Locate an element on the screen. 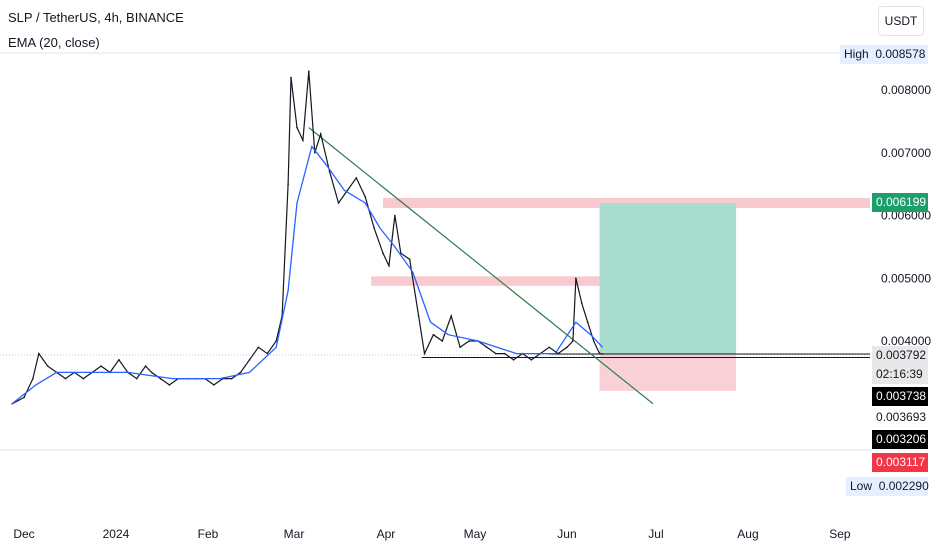  last-price-label: 0.003792 is located at coordinates (900, 355).